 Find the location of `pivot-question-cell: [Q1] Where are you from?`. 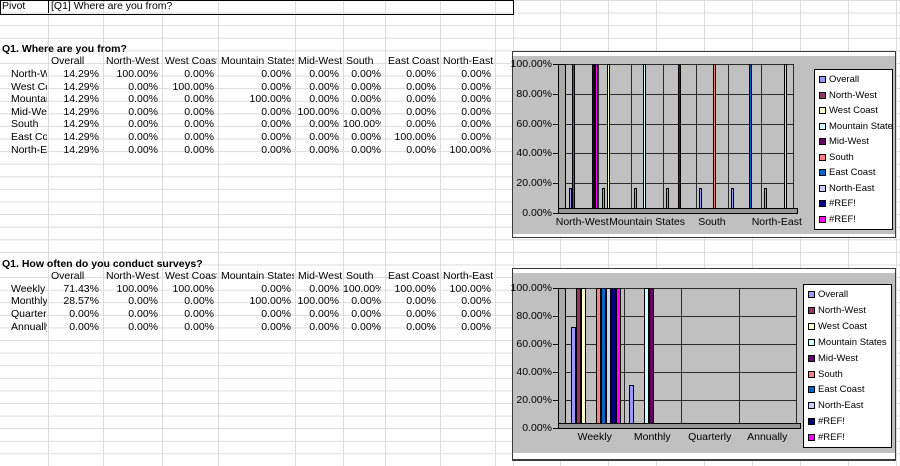

pivot-question-cell: [Q1] Where are you from? is located at coordinates (112, 6).